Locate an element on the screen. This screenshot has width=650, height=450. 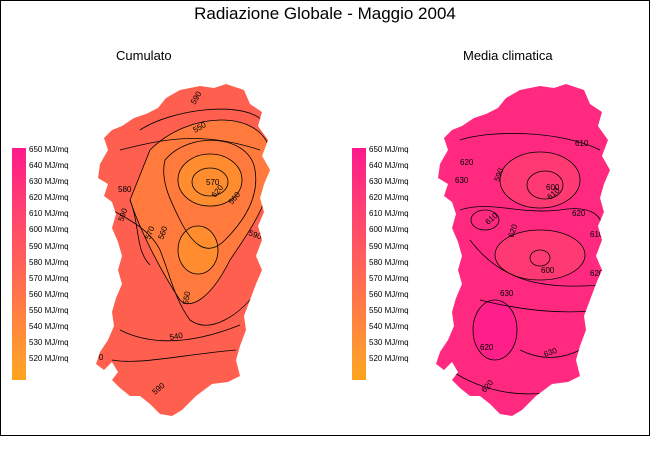
peak-zone-left is located at coordinates (210, 180).